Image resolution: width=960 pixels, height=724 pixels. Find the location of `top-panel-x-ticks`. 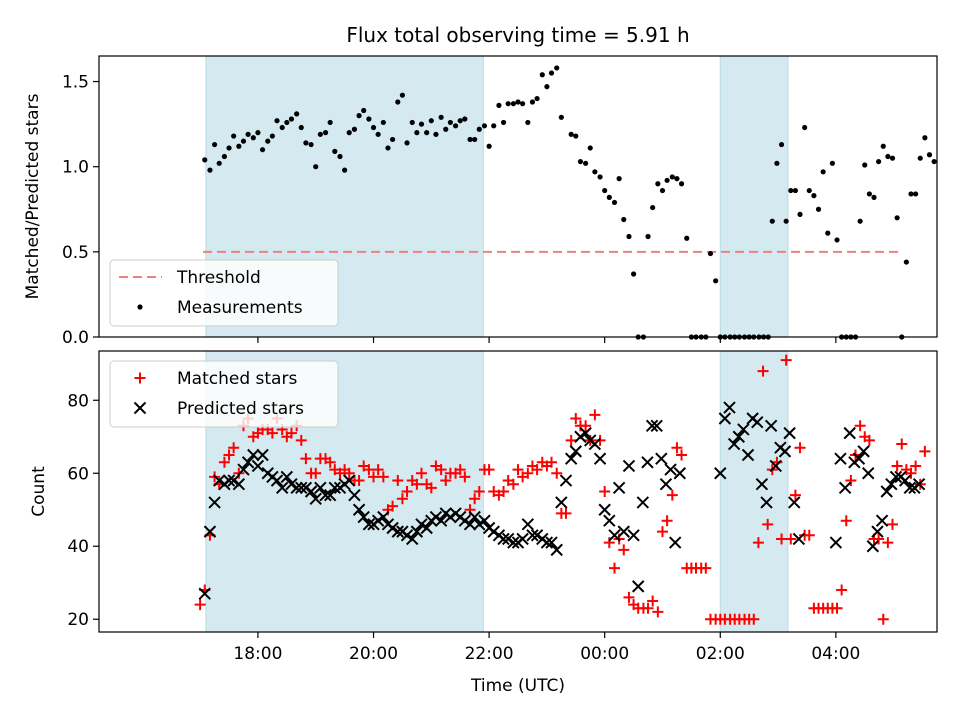

top-panel-x-ticks is located at coordinates (547, 340).